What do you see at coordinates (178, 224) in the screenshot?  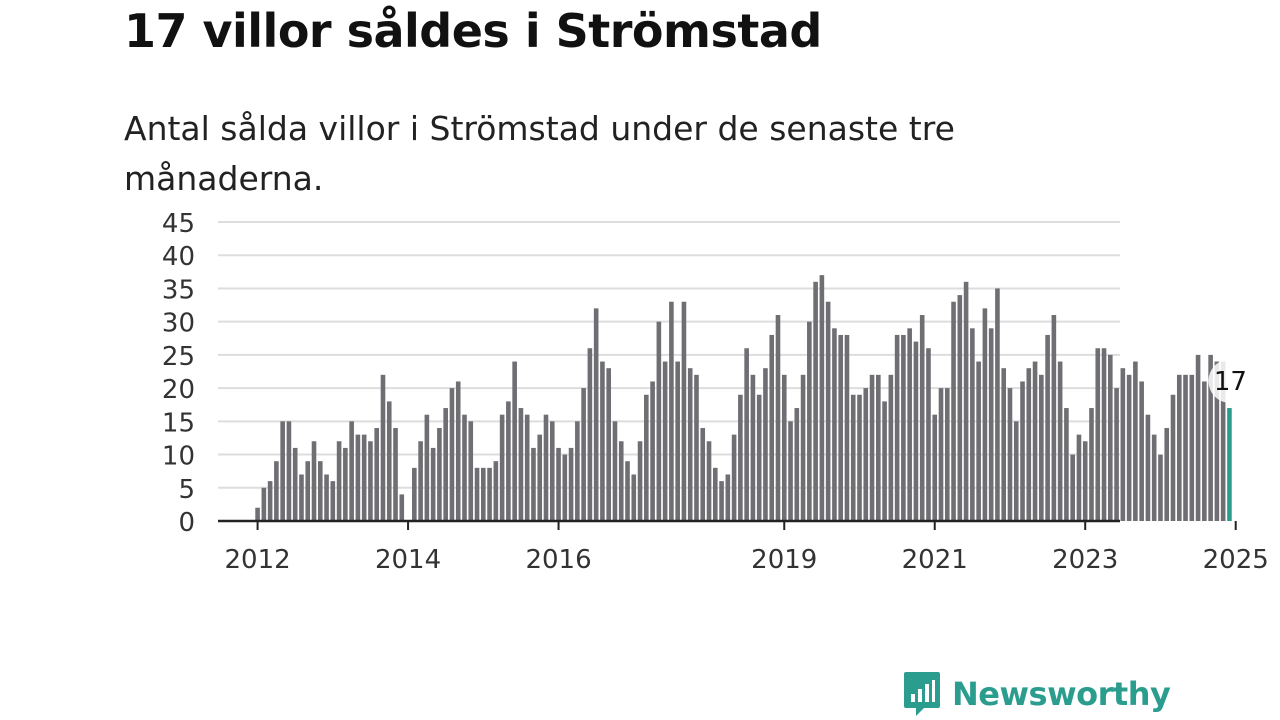 I see `y-tick-label: 45` at bounding box center [178, 224].